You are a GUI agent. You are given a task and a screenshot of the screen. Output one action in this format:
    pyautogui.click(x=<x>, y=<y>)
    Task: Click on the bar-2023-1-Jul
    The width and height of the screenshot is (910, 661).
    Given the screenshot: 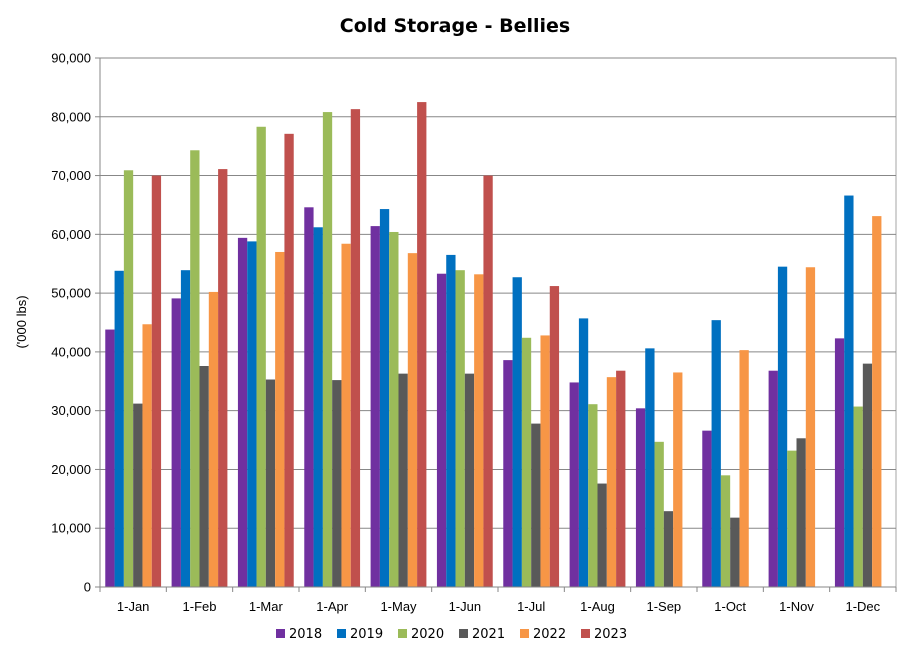 What is the action you would take?
    pyautogui.click(x=554, y=436)
    